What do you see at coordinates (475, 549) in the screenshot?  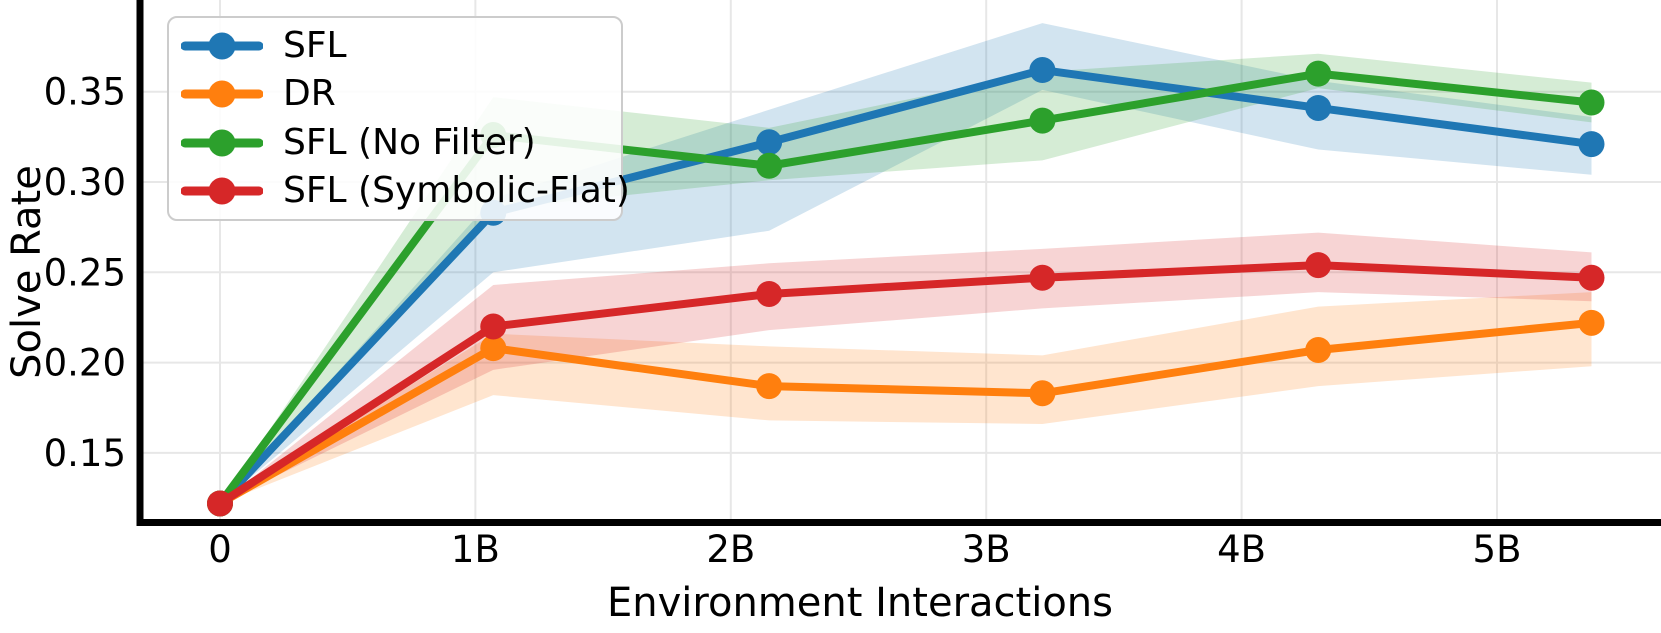 I see `x-tick-label: 1B` at bounding box center [475, 549].